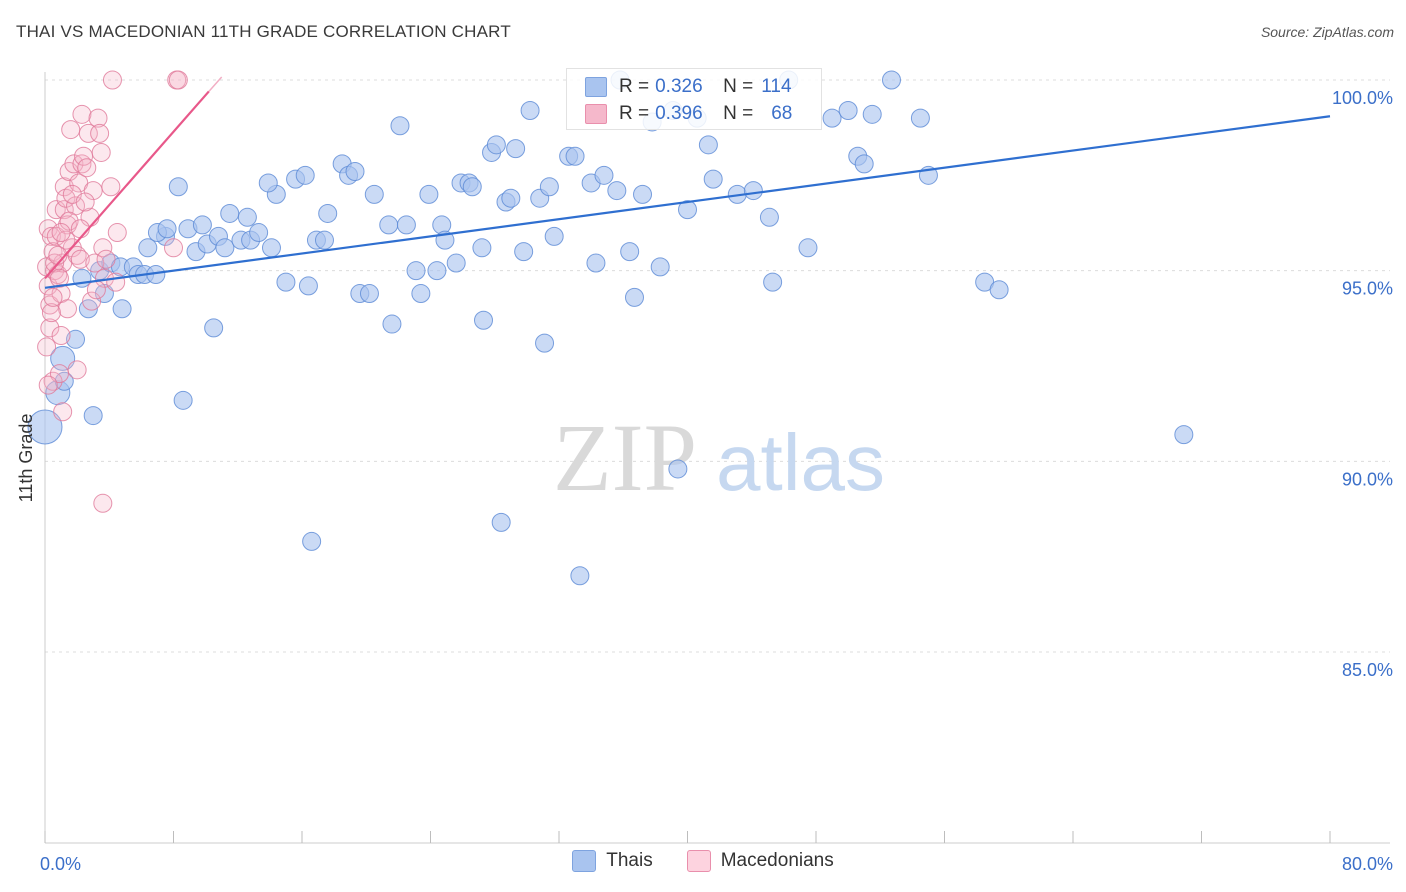  I want to click on legend-row-macedonians: R = 0.396 N = 68, so click(688, 114).